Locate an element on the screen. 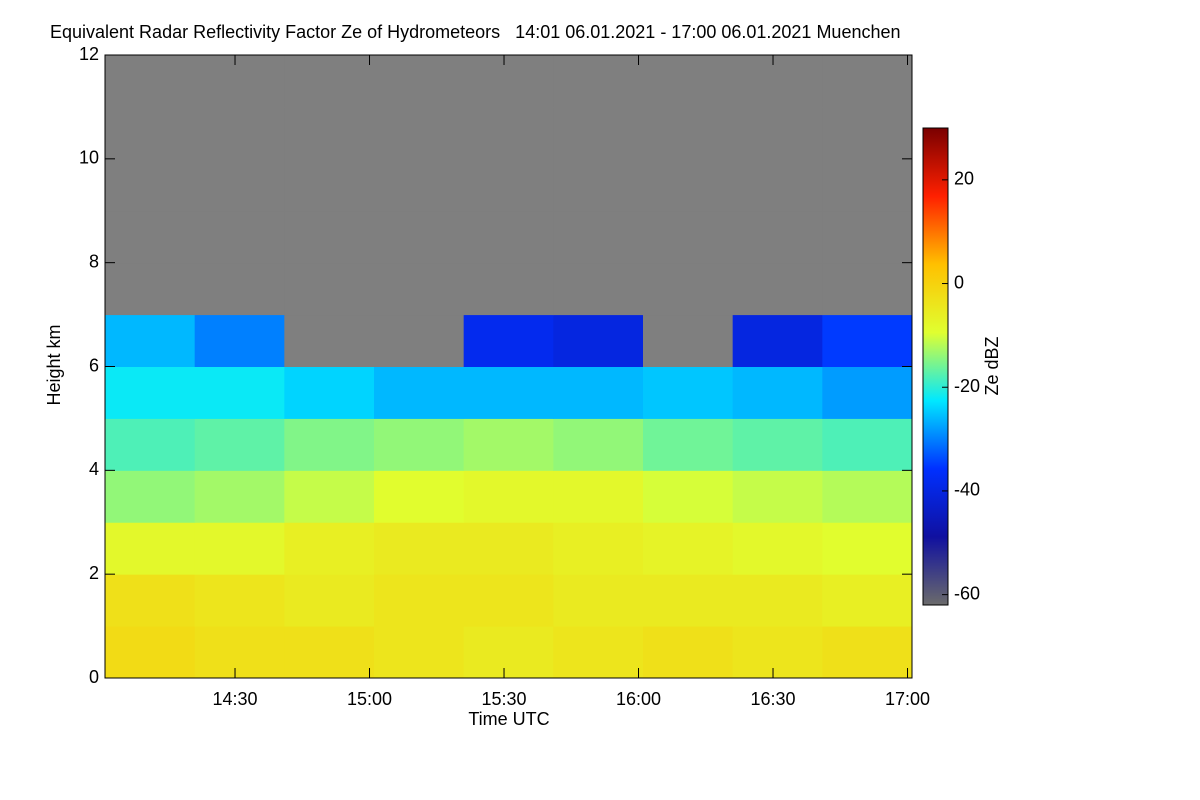 The image size is (1200, 800). y-tick-label: 2 is located at coordinates (94, 573).